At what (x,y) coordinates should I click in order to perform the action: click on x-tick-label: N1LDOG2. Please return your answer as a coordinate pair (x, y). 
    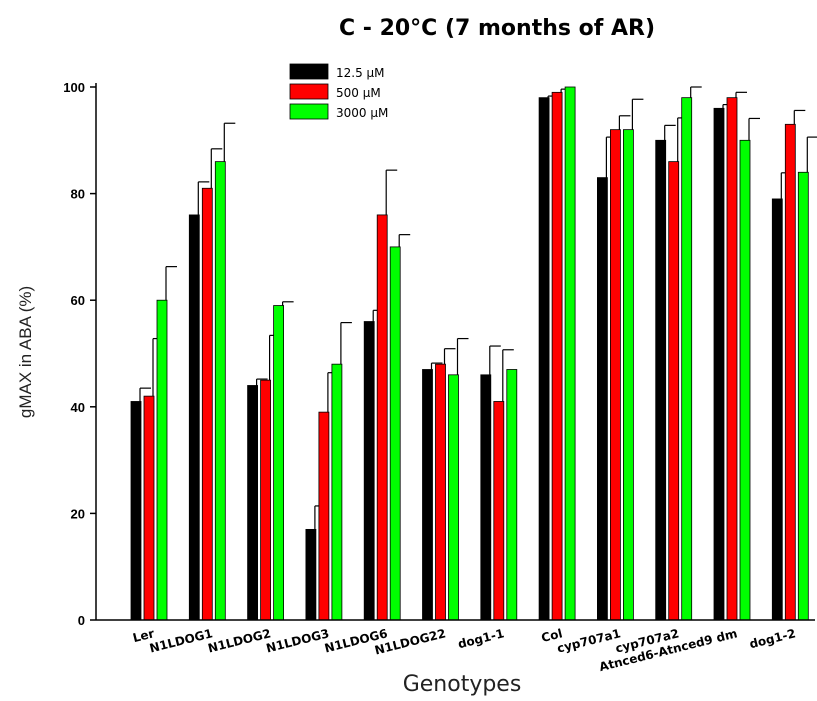
    Looking at the image, I should click on (239, 640).